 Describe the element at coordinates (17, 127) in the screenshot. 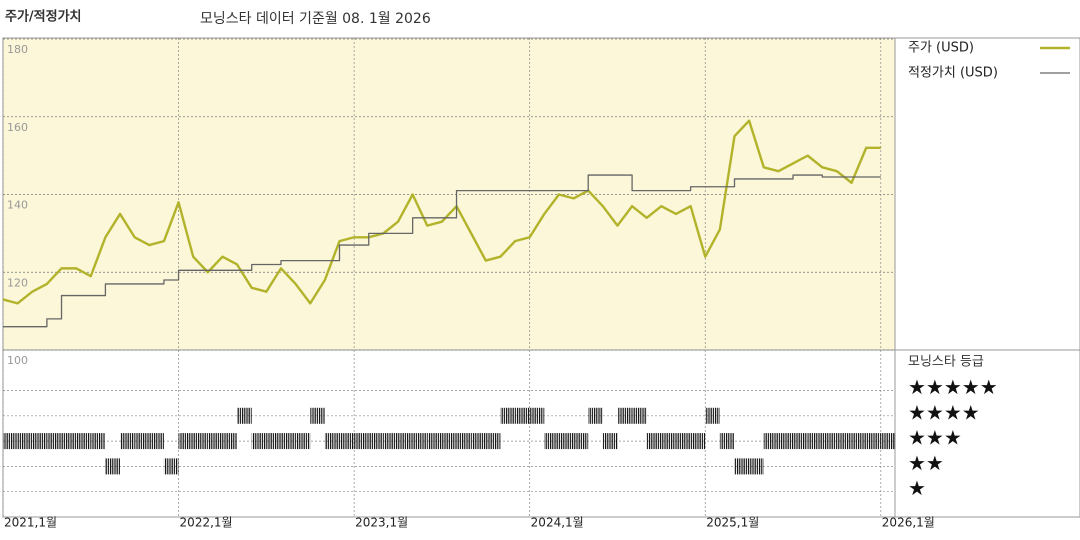

I see `y-tick-label: 160` at that location.